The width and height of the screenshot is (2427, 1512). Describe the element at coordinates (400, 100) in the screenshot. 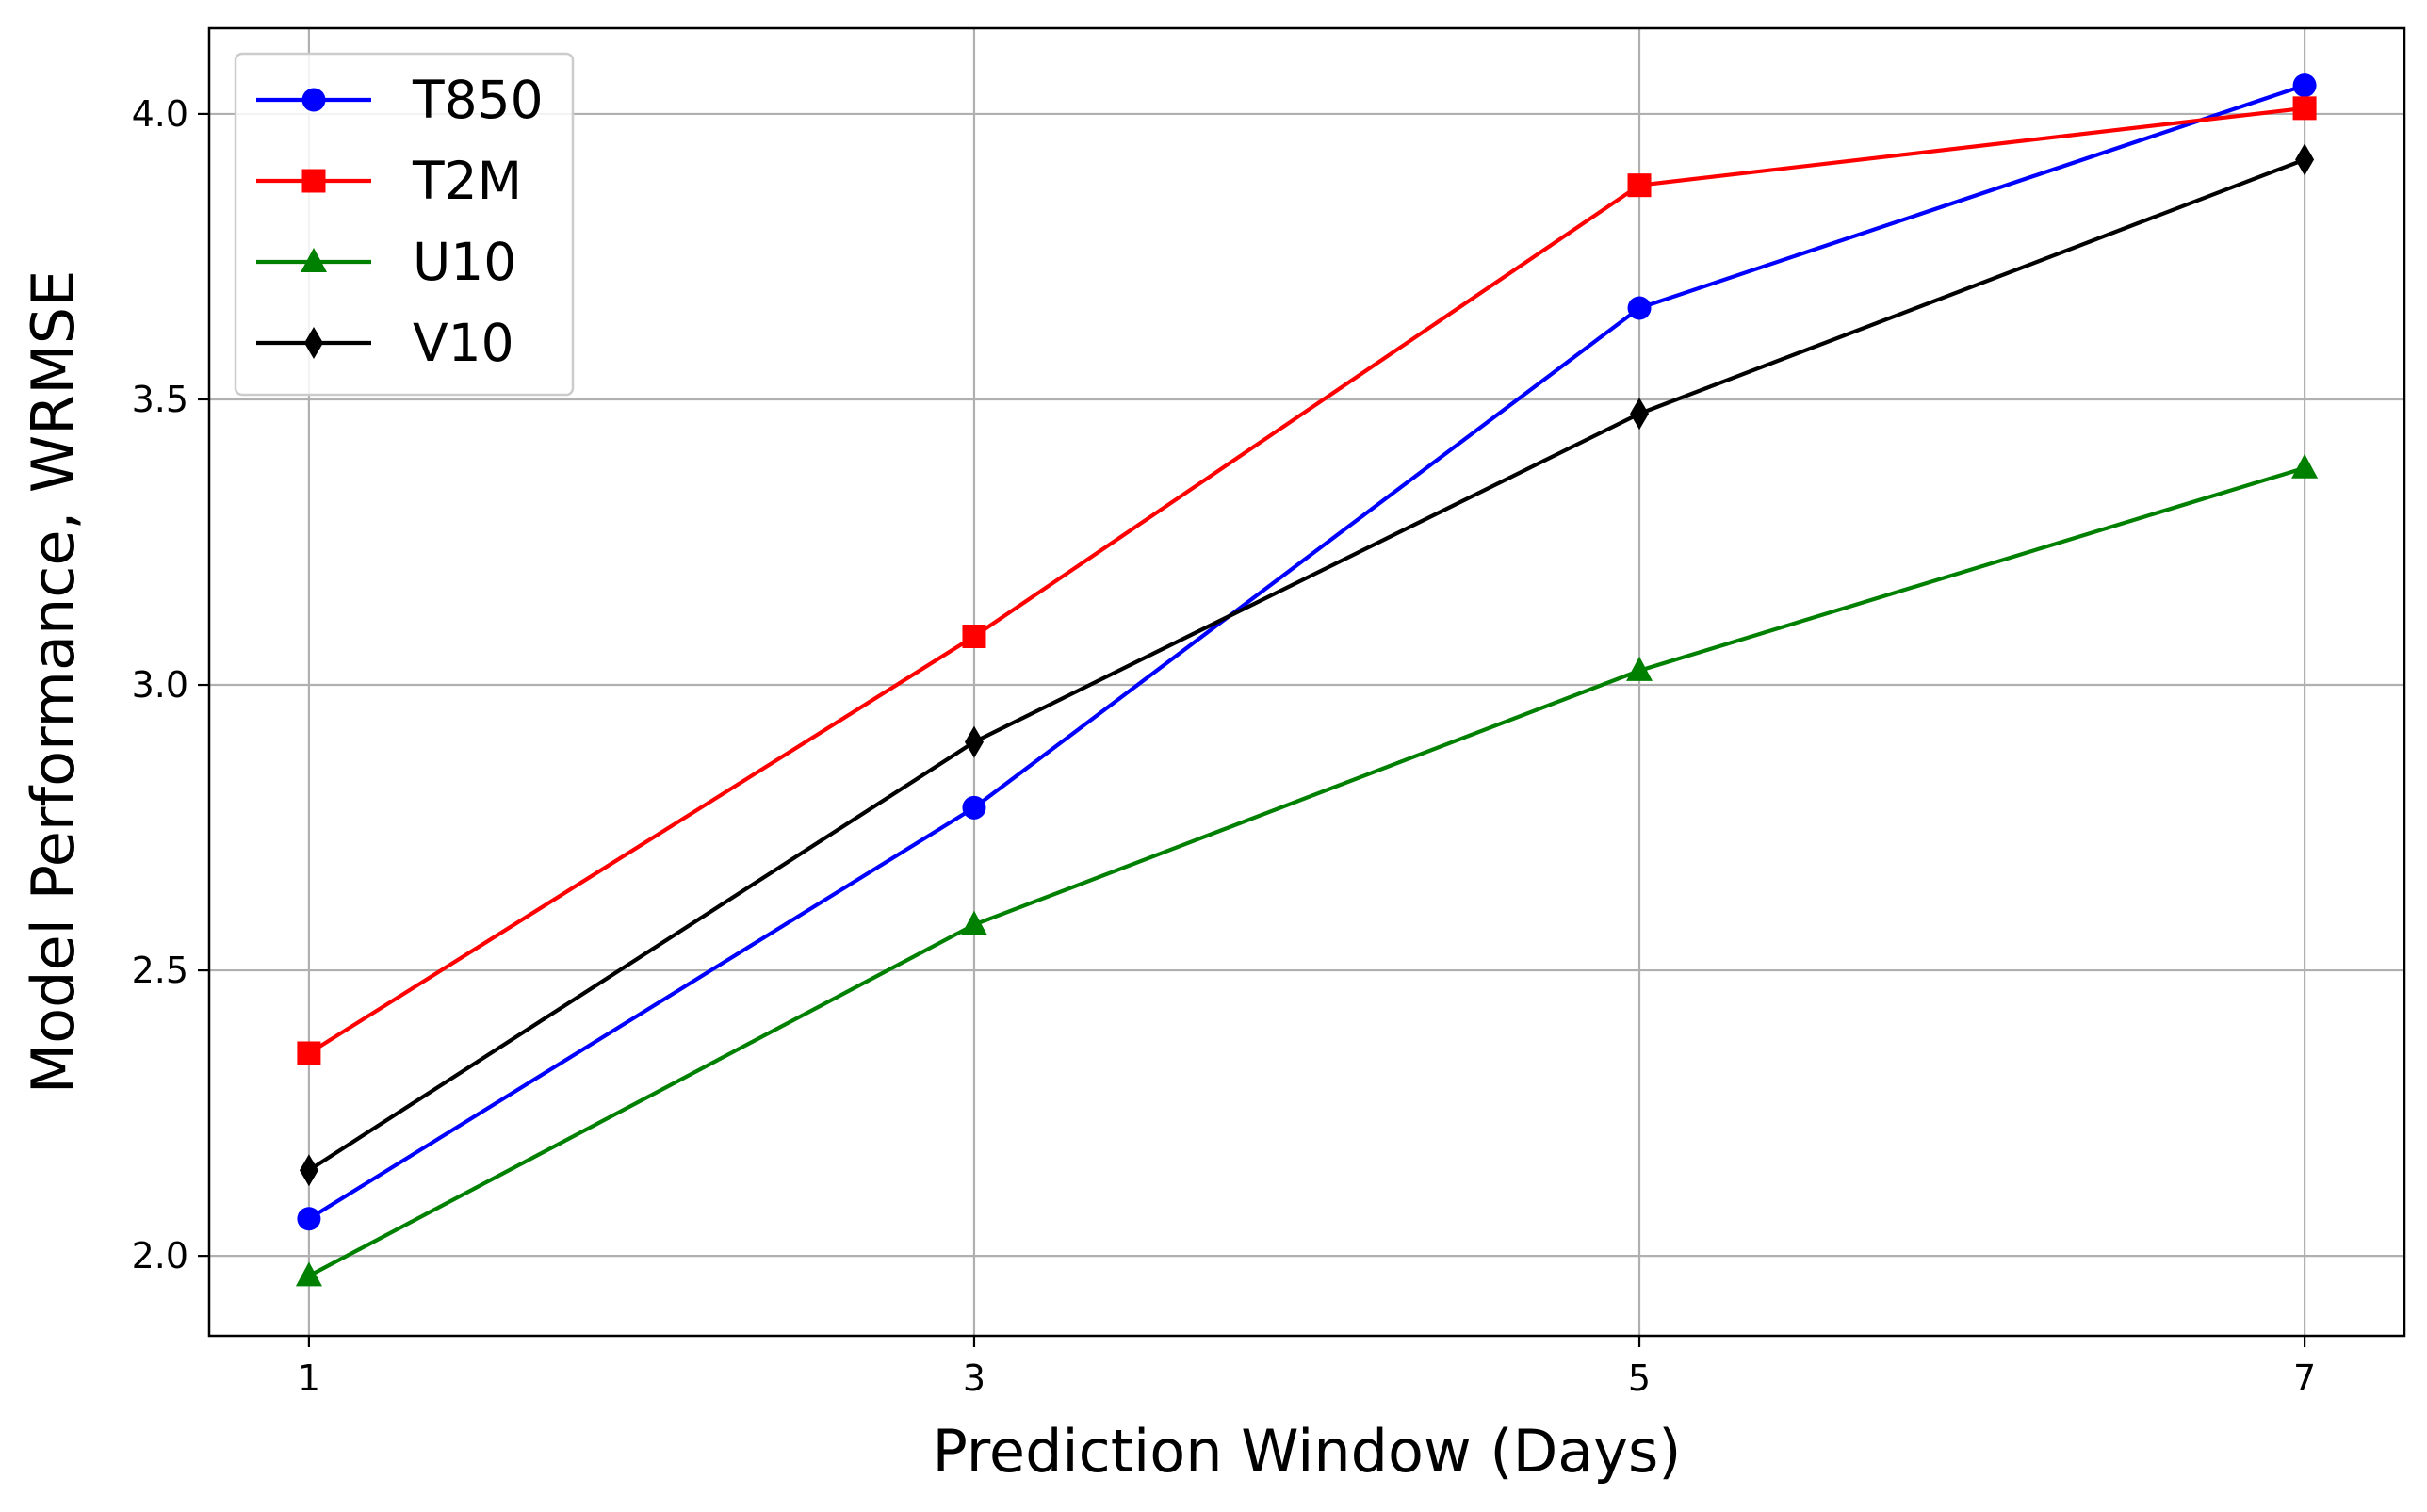

I see `legend-item-t850: T850` at that location.